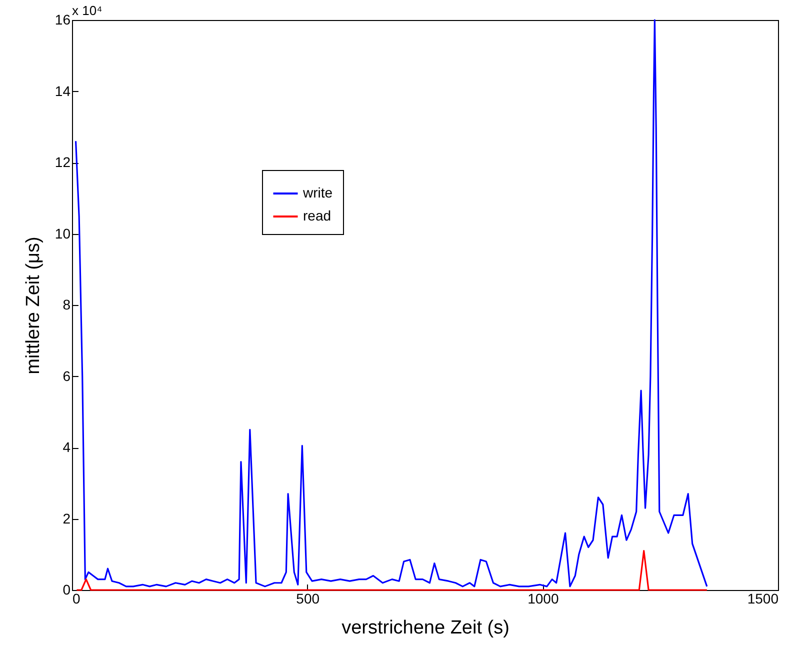  Describe the element at coordinates (543, 598) in the screenshot. I see `x-tick-label: 1000` at that location.